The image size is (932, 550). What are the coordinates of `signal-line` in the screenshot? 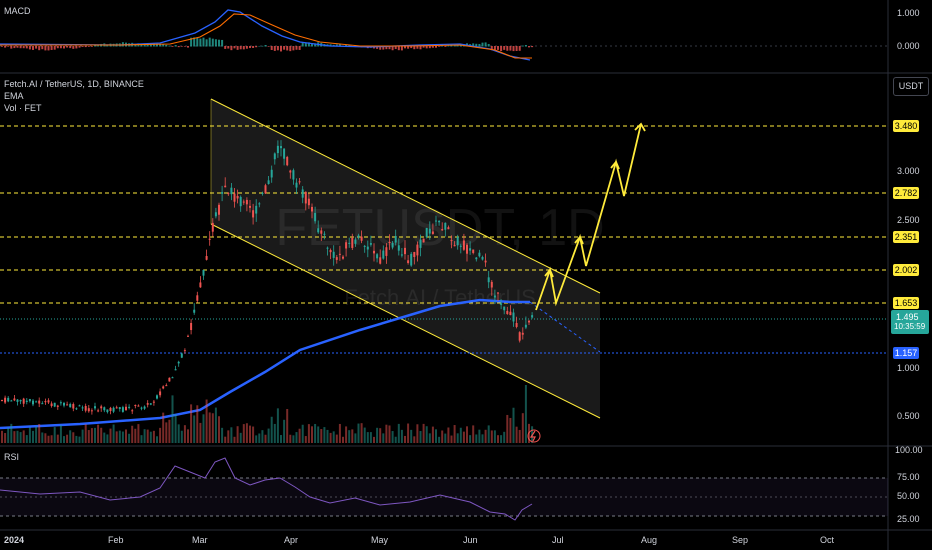 It's located at (266, 36).